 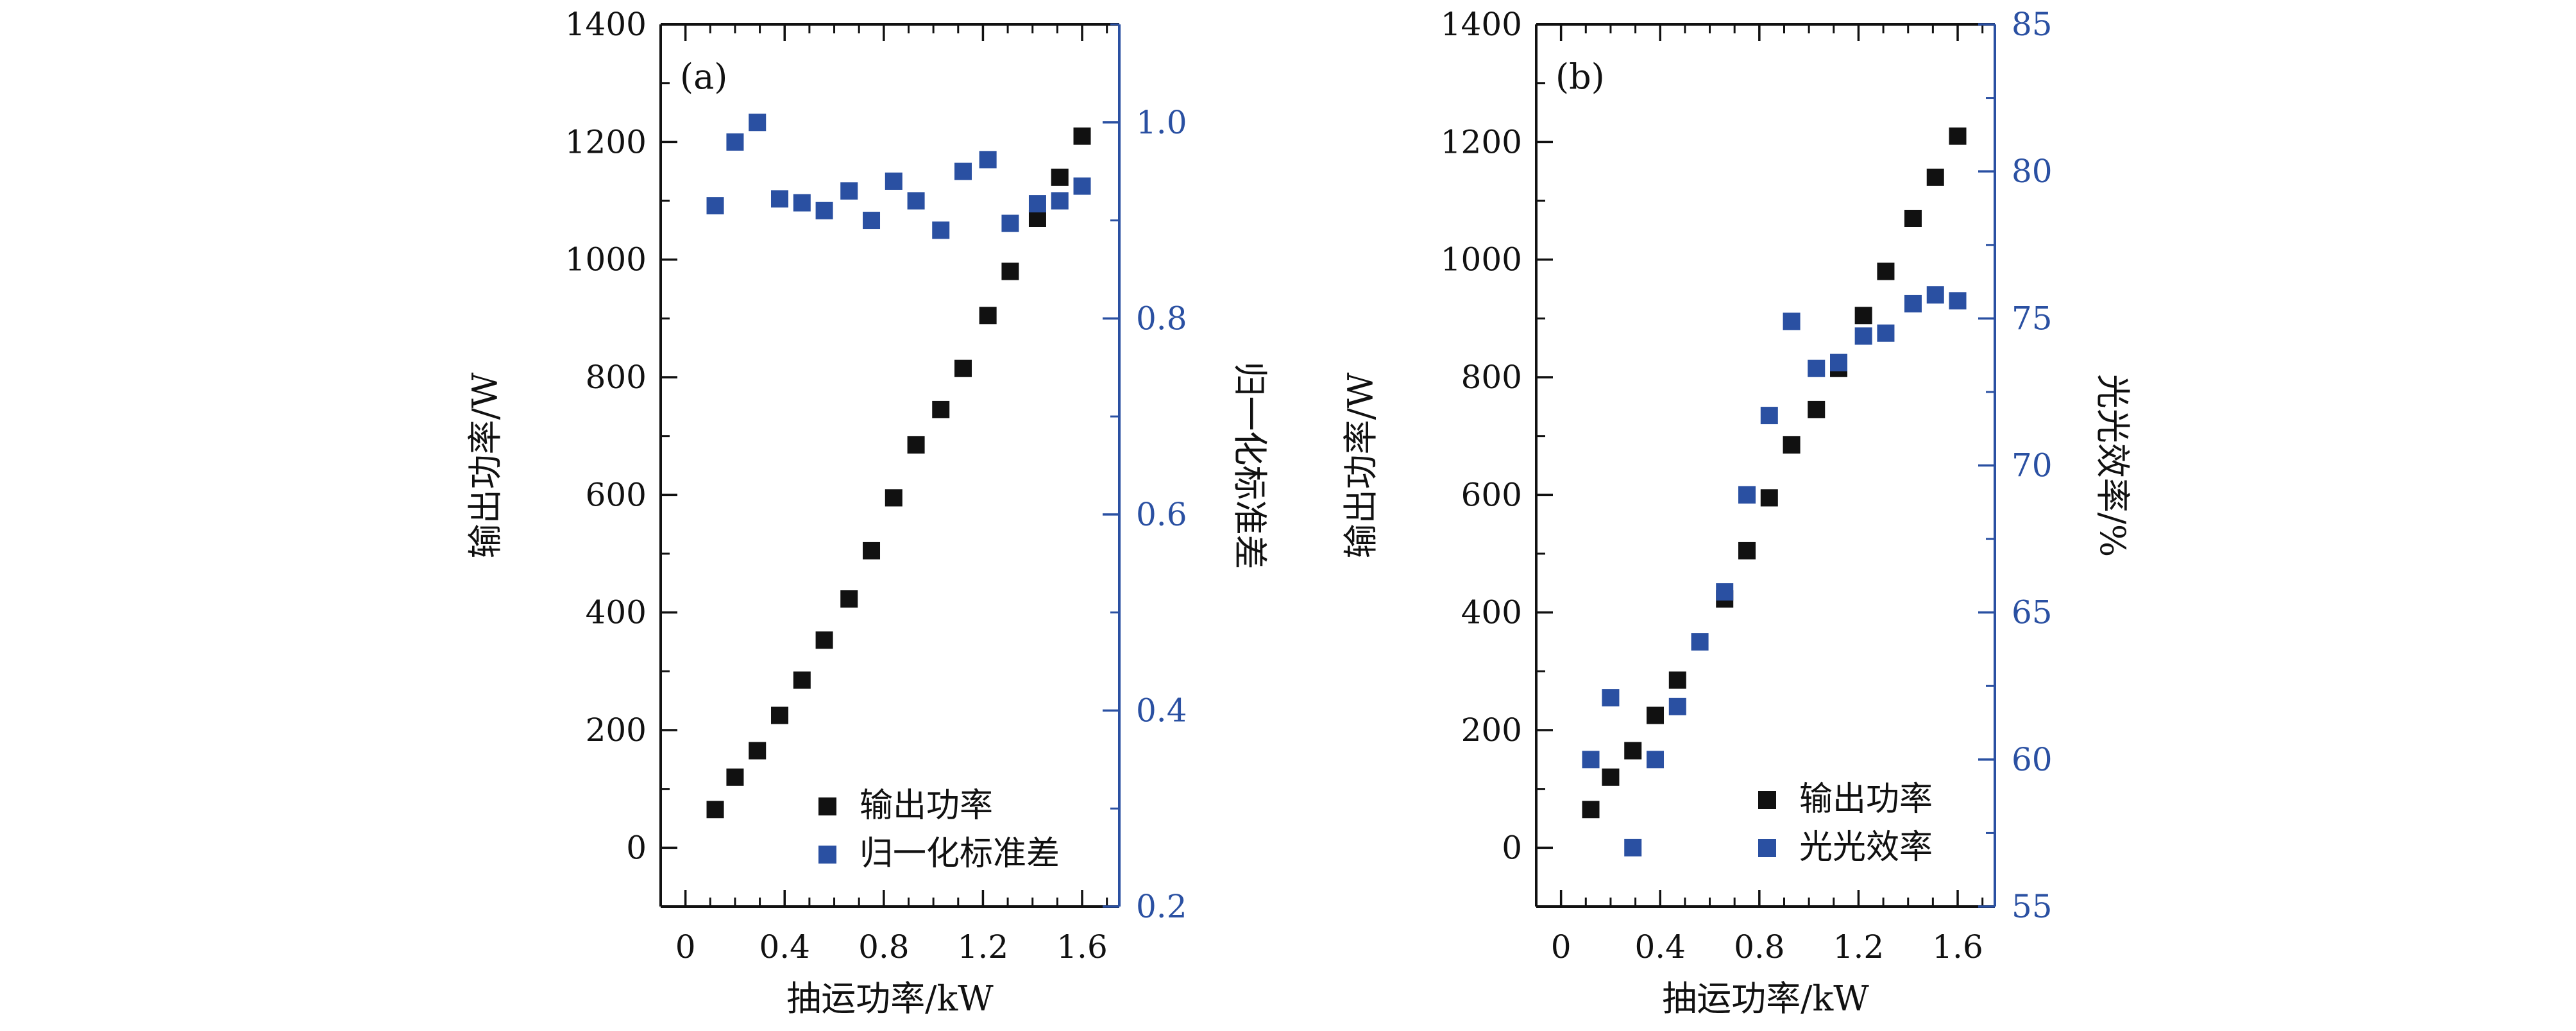 What do you see at coordinates (1161, 318) in the screenshot?
I see `y2-tick-label: 0.8` at bounding box center [1161, 318].